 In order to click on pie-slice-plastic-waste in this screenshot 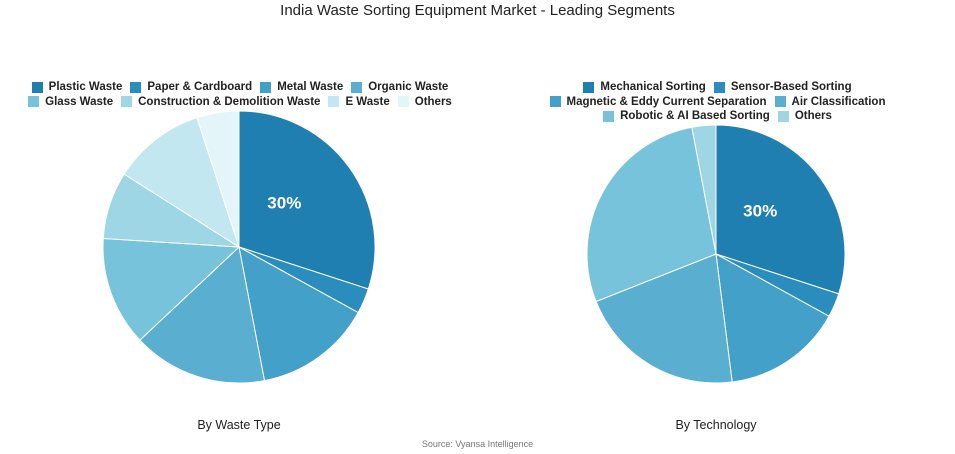, I will do `click(307, 200)`.